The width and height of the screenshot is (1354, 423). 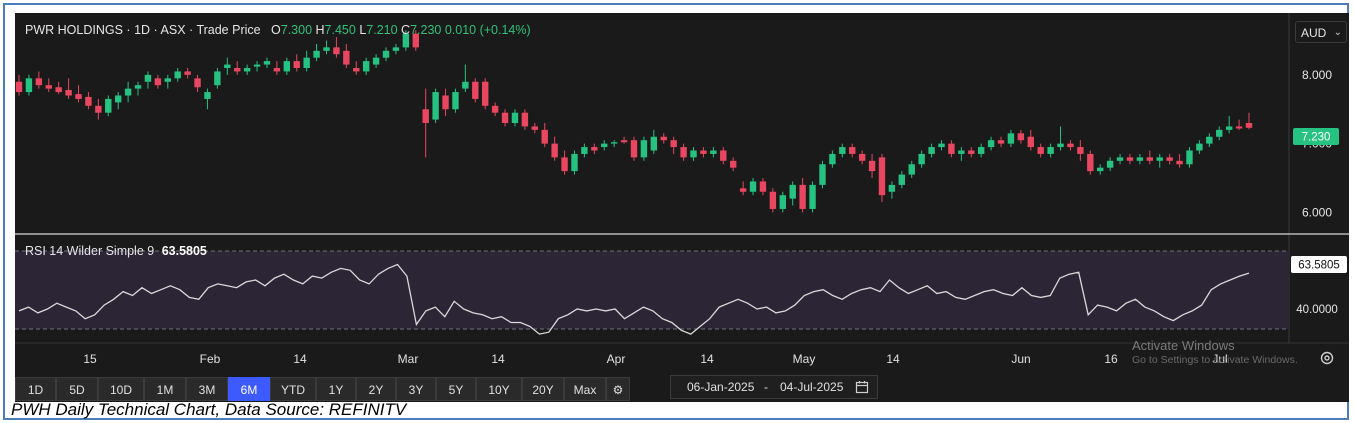 I want to click on low-value: 7.210, so click(x=382, y=30).